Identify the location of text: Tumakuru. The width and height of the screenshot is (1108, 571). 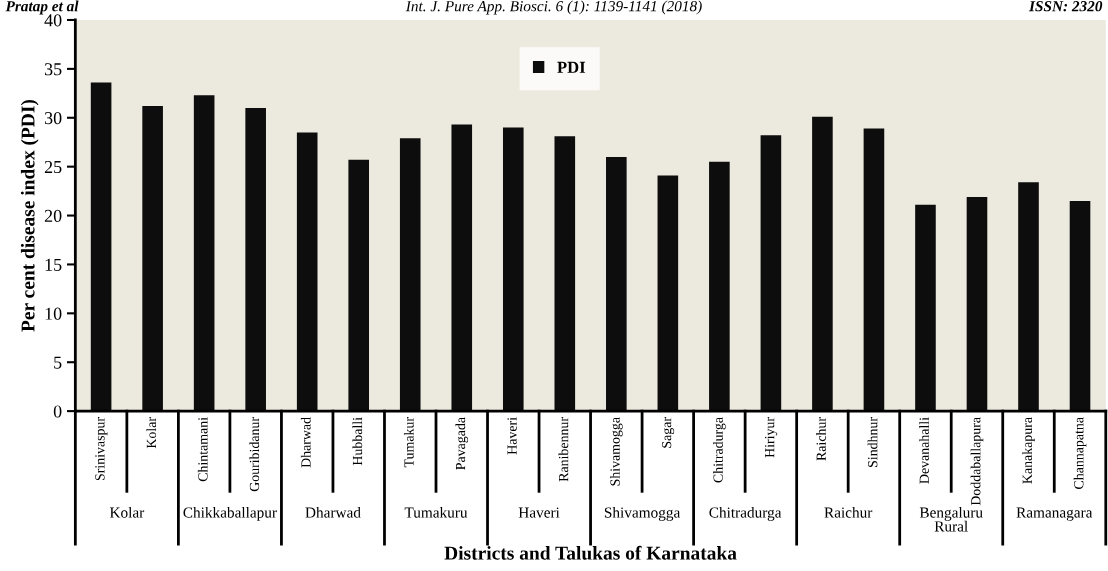
(436, 512).